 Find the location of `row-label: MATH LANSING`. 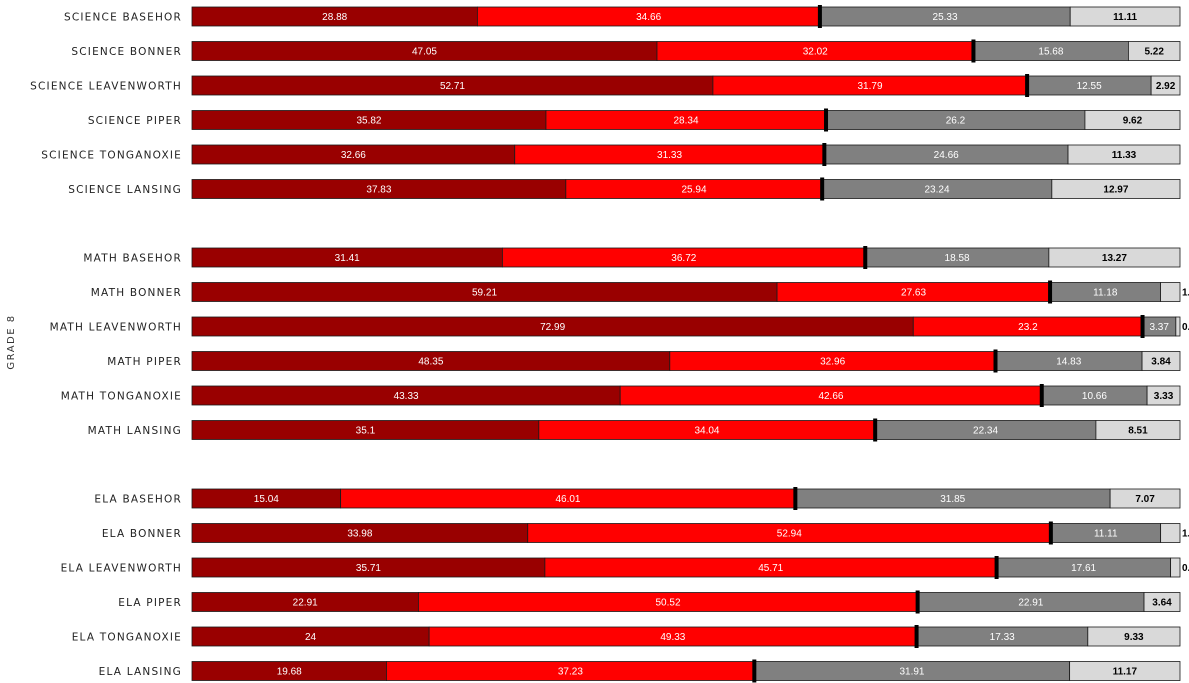

row-label: MATH LANSING is located at coordinates (135, 431).